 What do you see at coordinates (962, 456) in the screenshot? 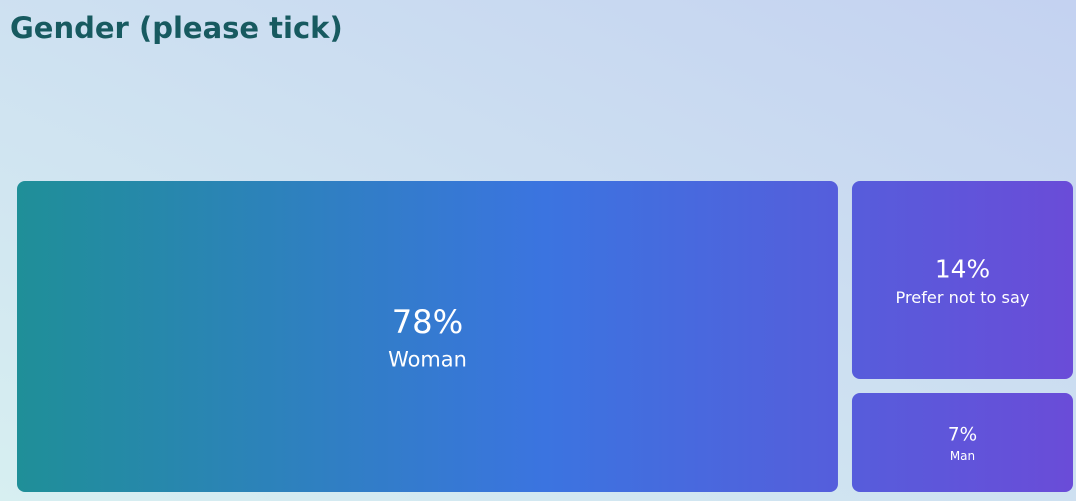
I see `category-label: Man` at bounding box center [962, 456].